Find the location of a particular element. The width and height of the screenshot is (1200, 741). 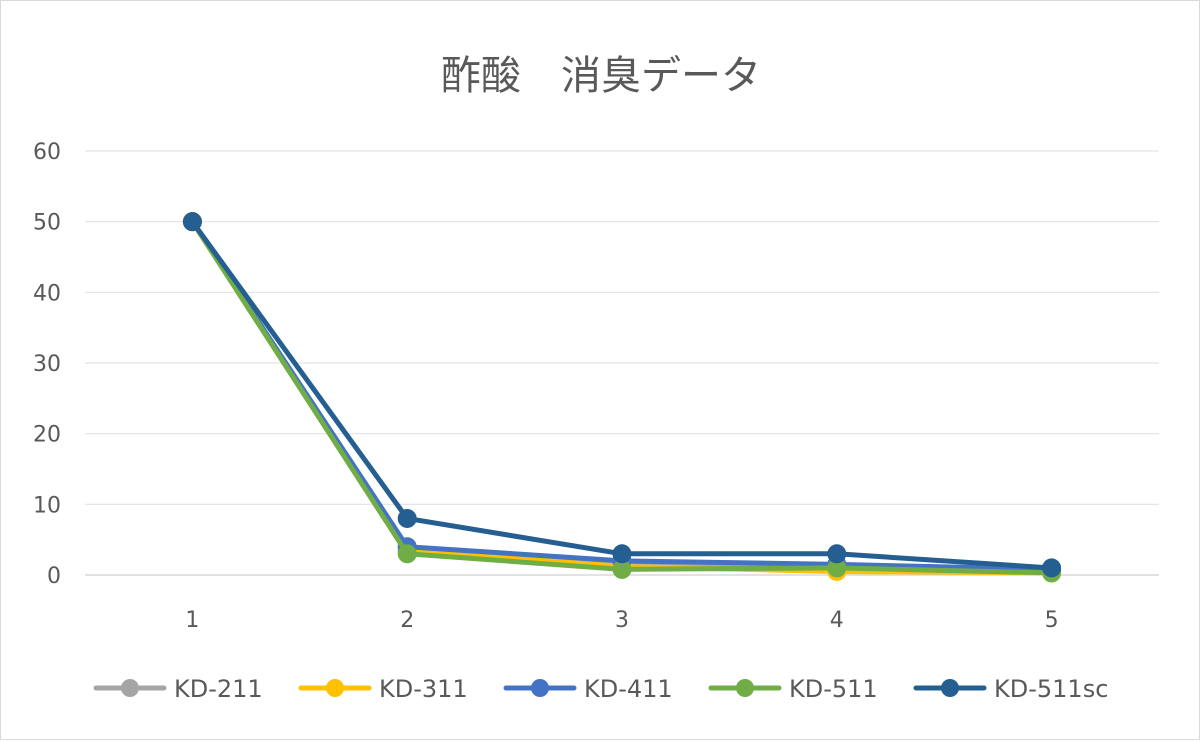

y-tick-label: 40 is located at coordinates (47, 293).